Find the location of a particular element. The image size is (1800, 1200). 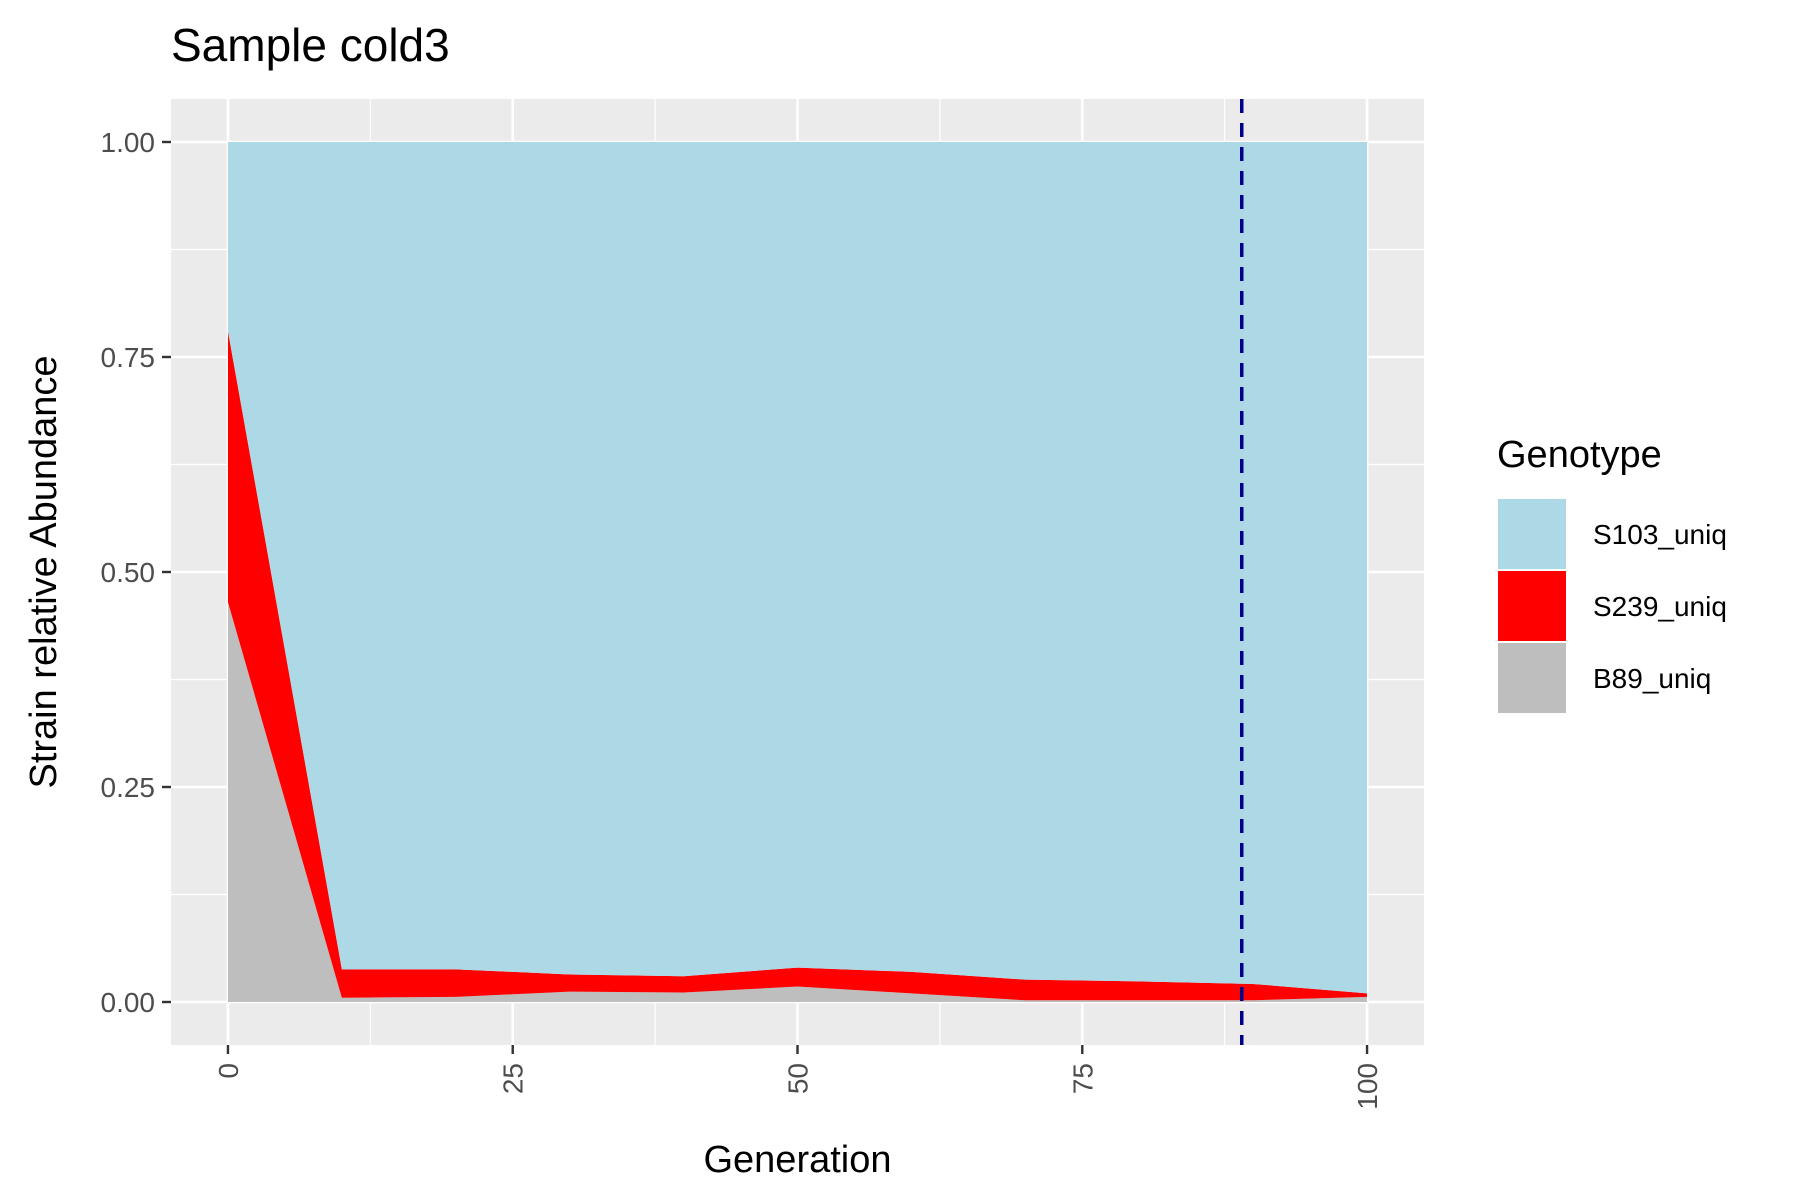

legend-label: B89_uniq is located at coordinates (1652, 678).